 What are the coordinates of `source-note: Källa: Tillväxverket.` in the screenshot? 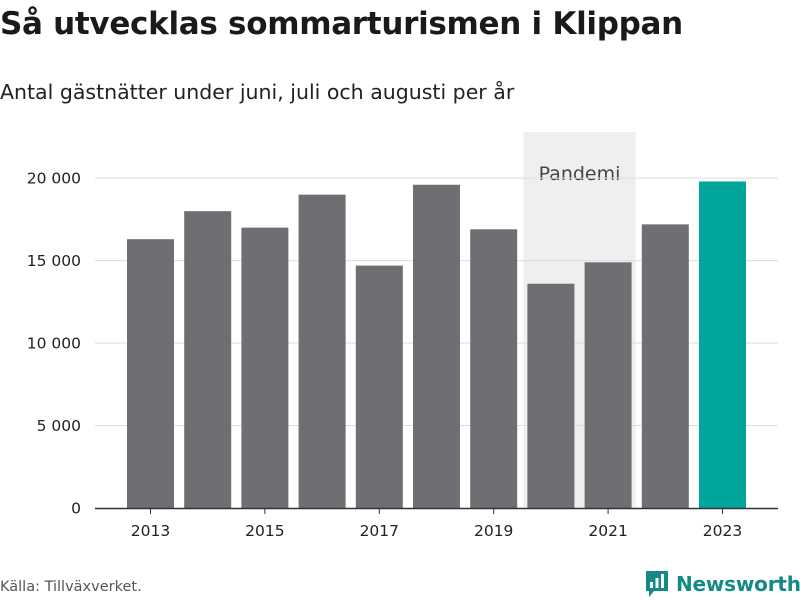 It's located at (71, 587).